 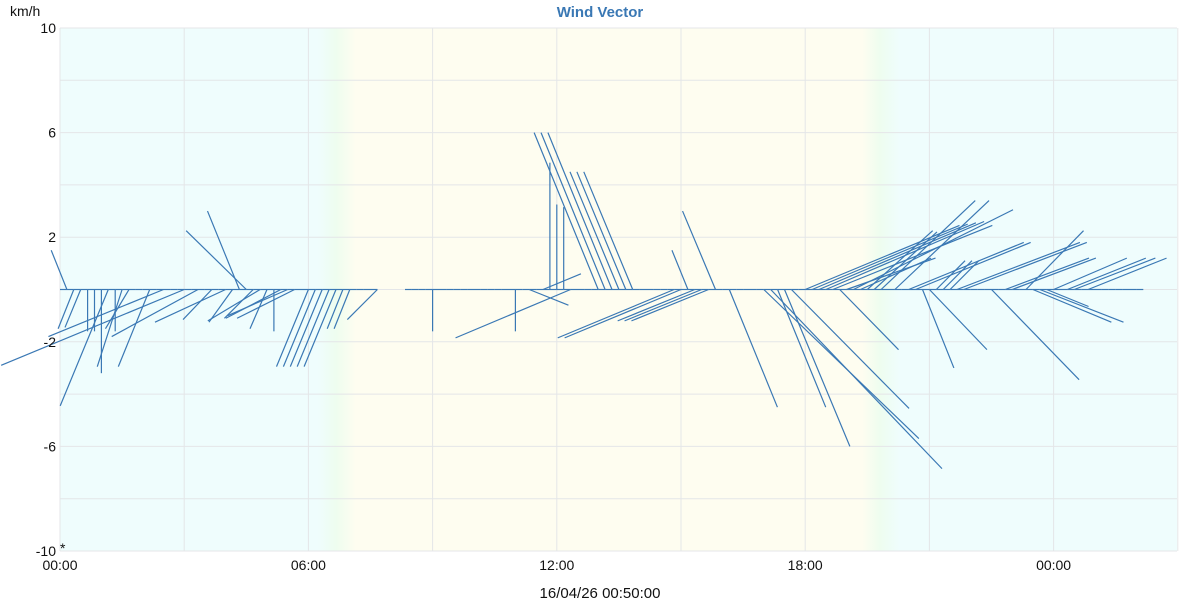 What do you see at coordinates (46, 551) in the screenshot?
I see `y-tick-label: -10` at bounding box center [46, 551].